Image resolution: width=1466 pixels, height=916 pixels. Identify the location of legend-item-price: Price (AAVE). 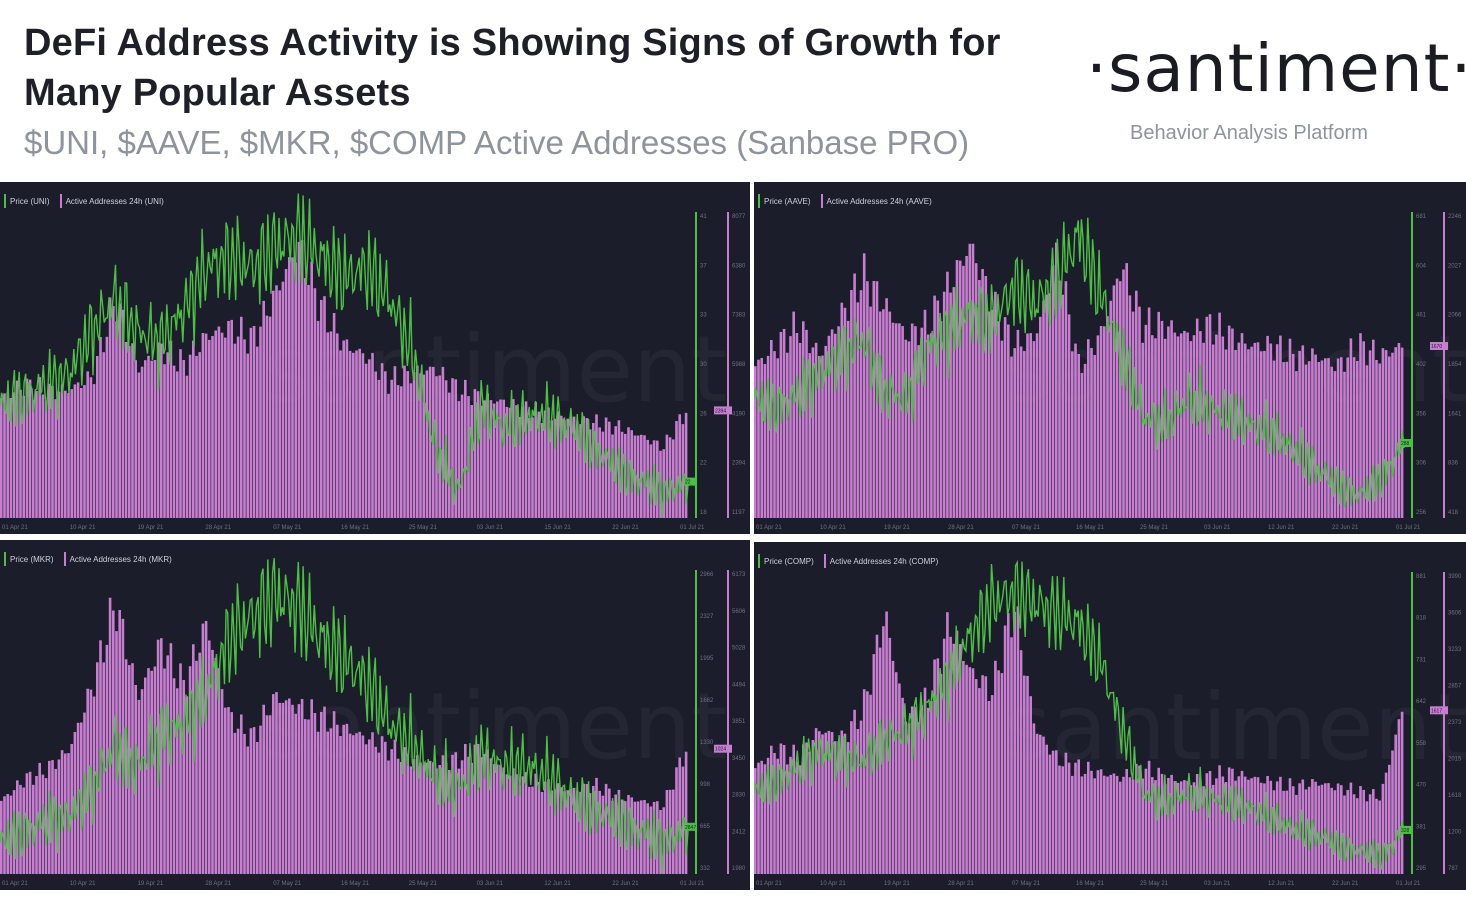
(784, 201).